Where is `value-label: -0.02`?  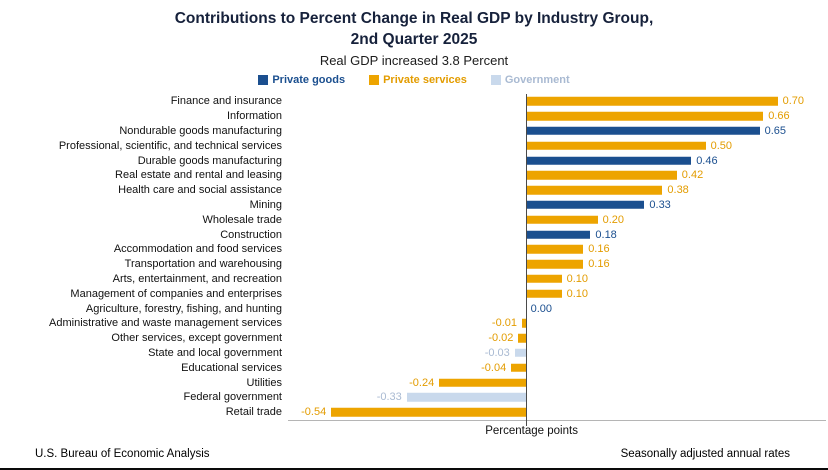 value-label: -0.02 is located at coordinates (501, 338).